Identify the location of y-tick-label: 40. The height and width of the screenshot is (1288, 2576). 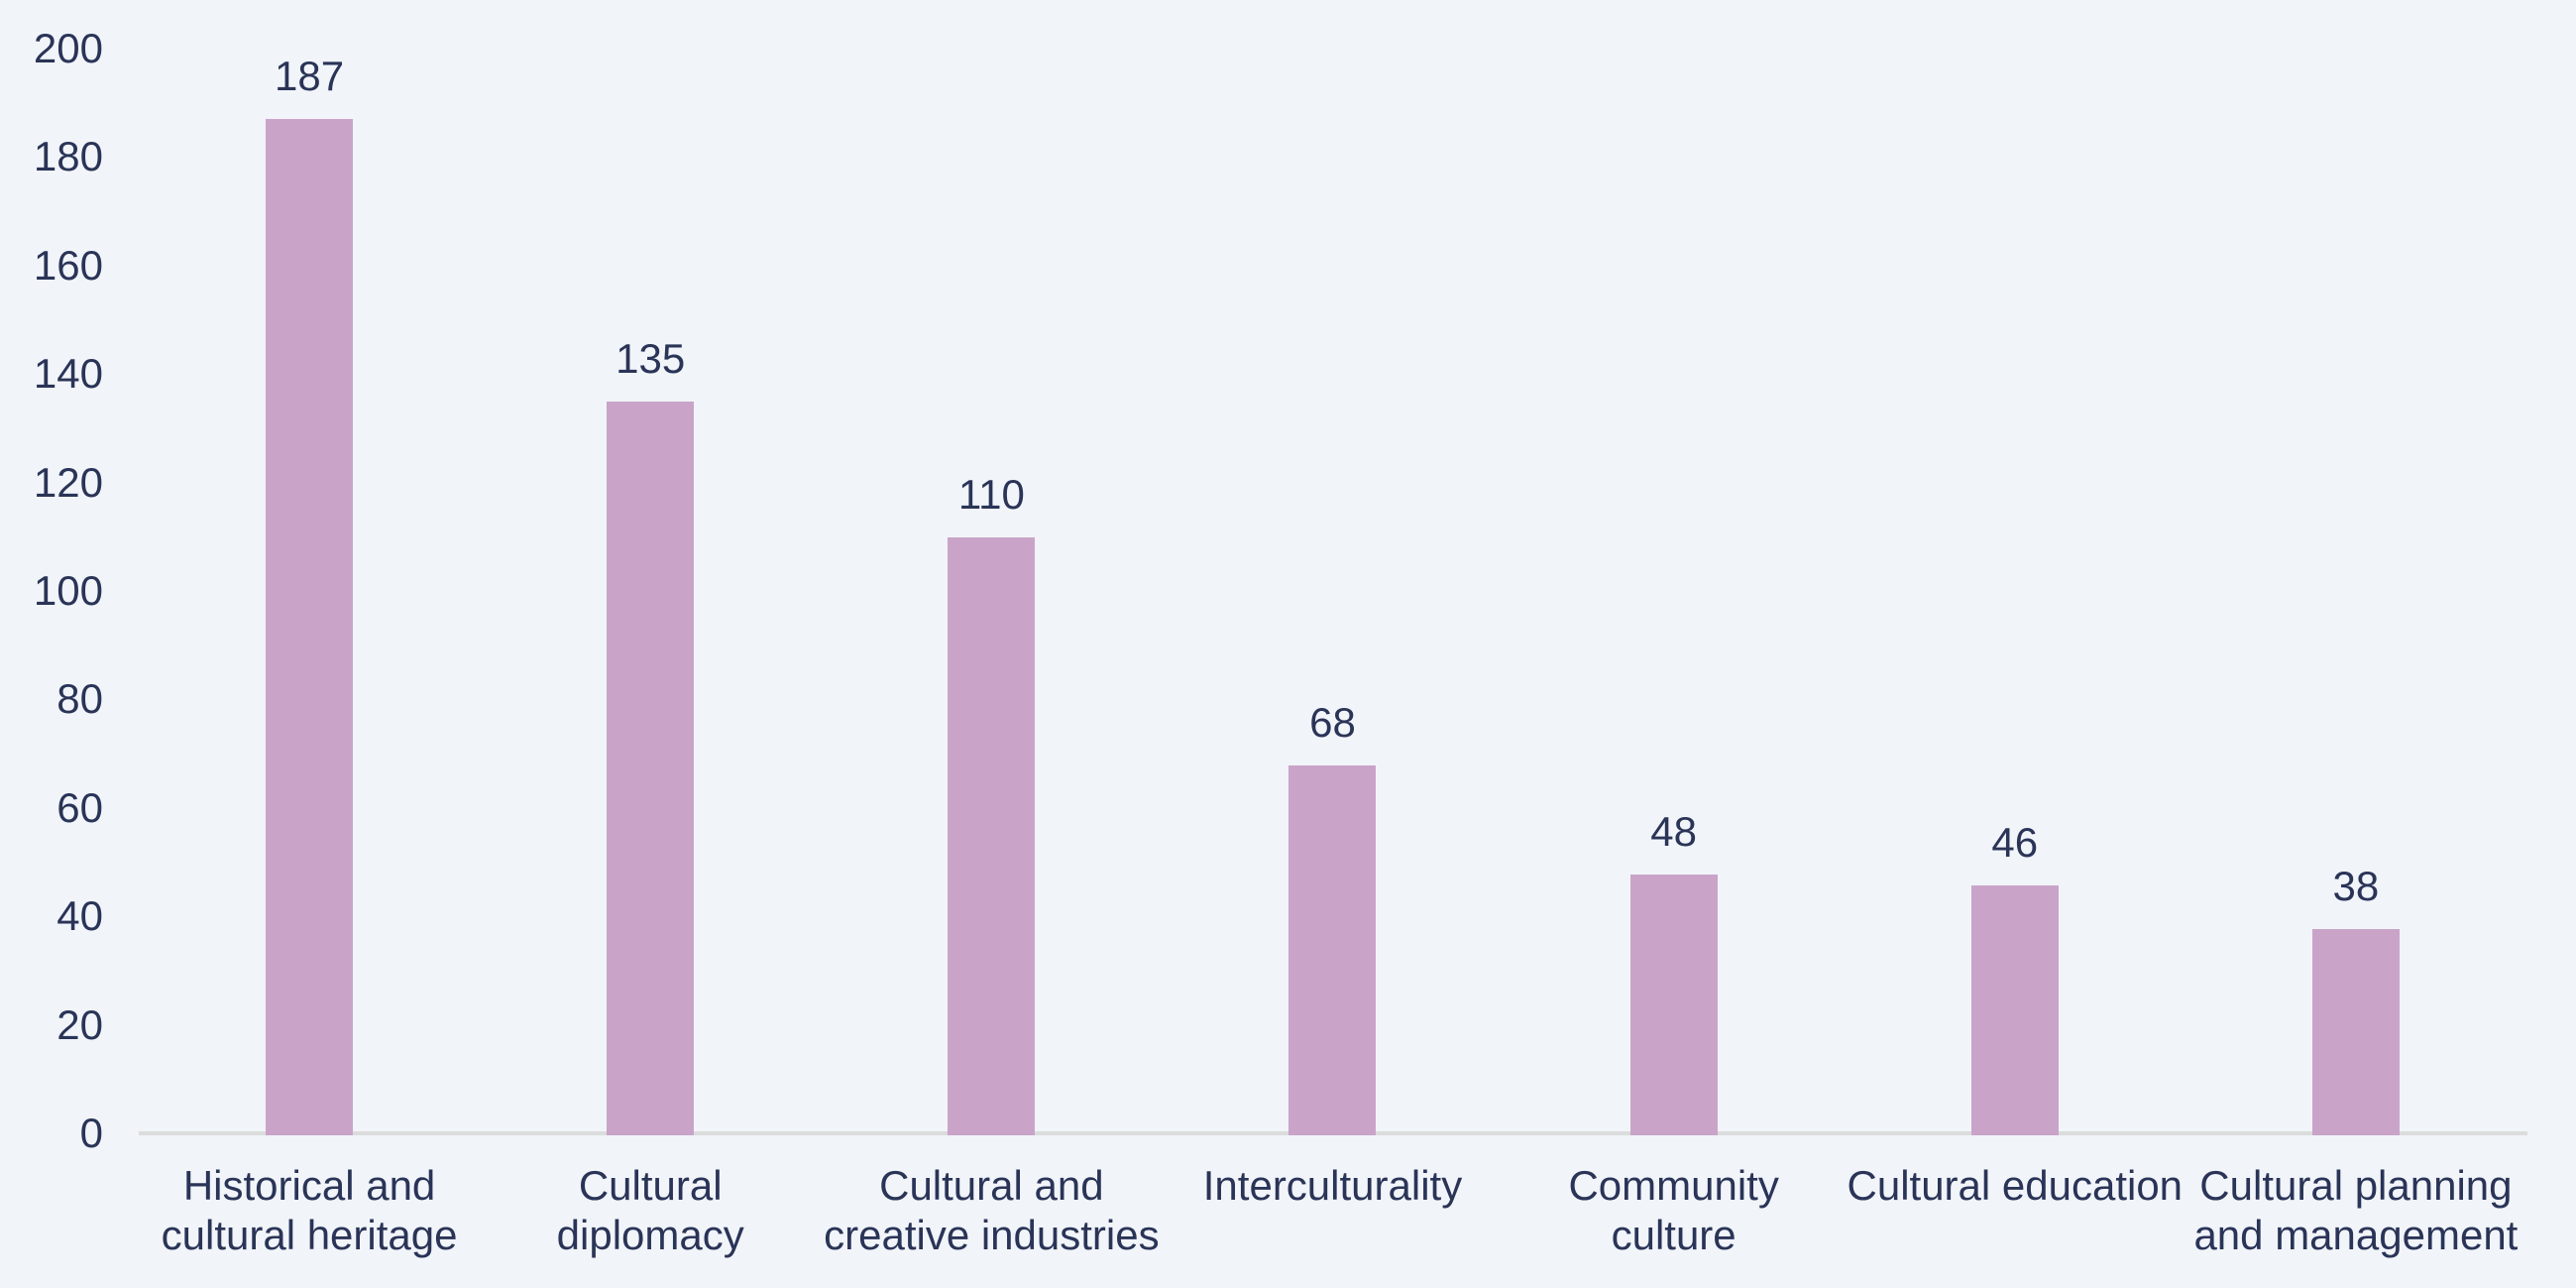
(79, 916).